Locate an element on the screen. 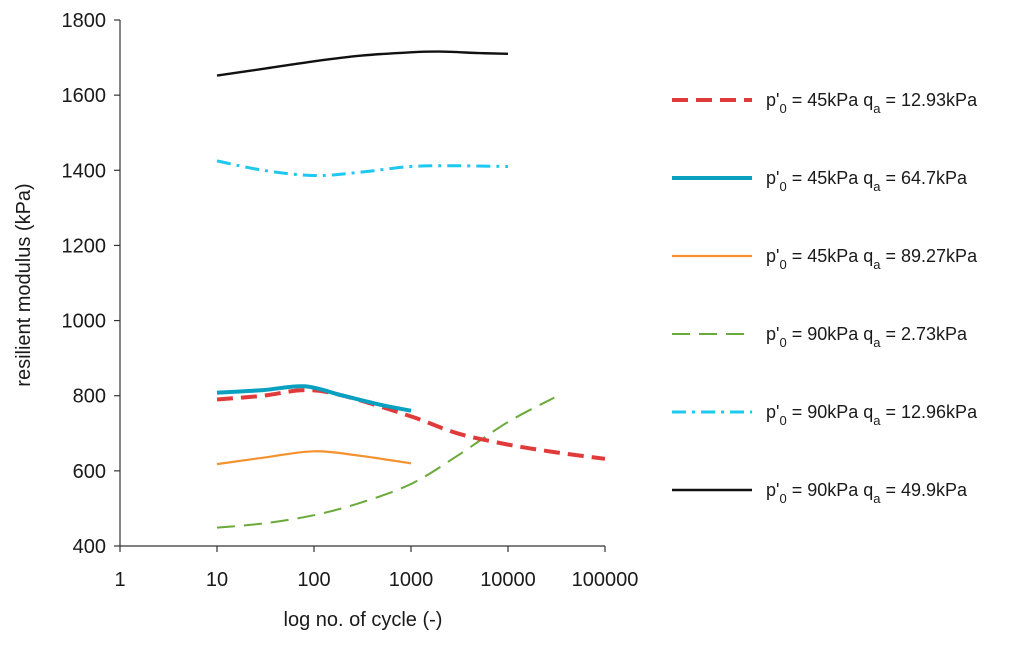 This screenshot has height=646, width=1024. y-tick-label: 400 is located at coordinates (89, 547).